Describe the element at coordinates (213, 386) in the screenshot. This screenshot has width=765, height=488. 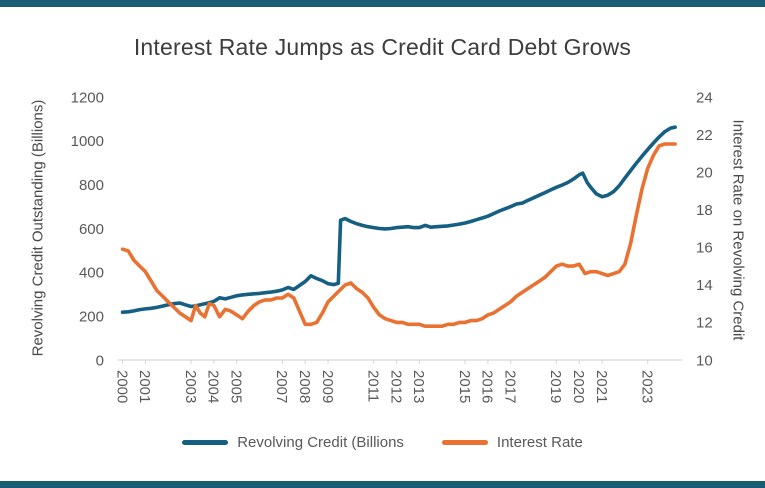
I see `x-tick-label: 2004` at that location.